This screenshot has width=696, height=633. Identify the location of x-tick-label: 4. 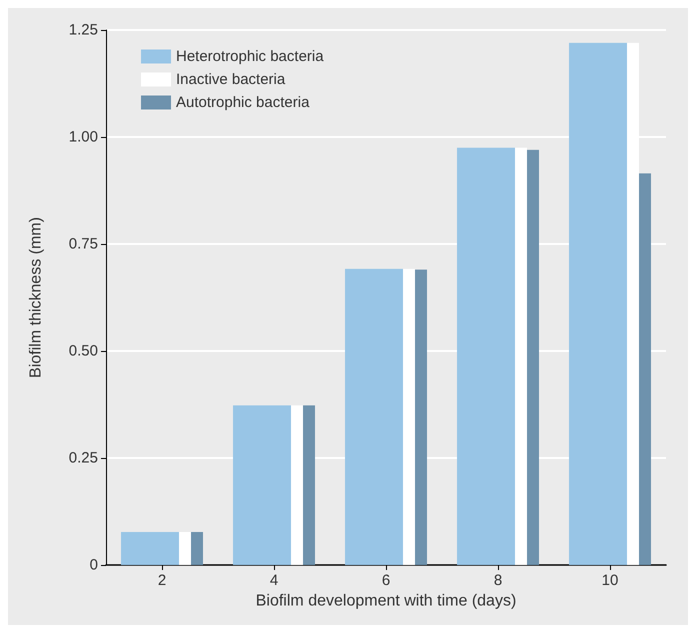
(274, 580).